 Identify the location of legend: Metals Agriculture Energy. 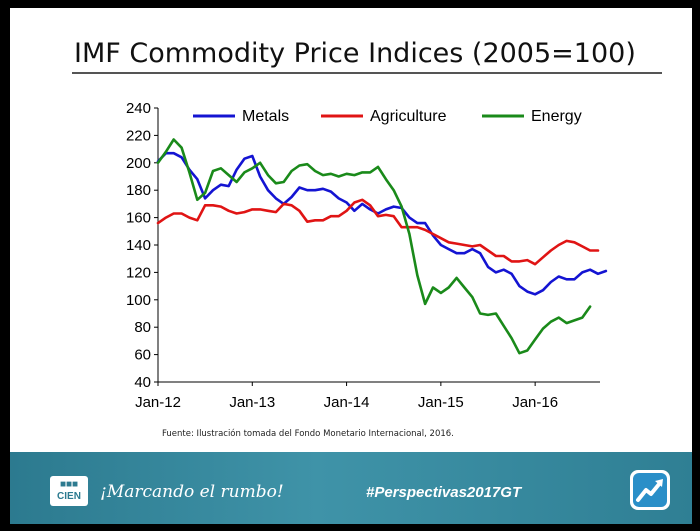
(387, 116).